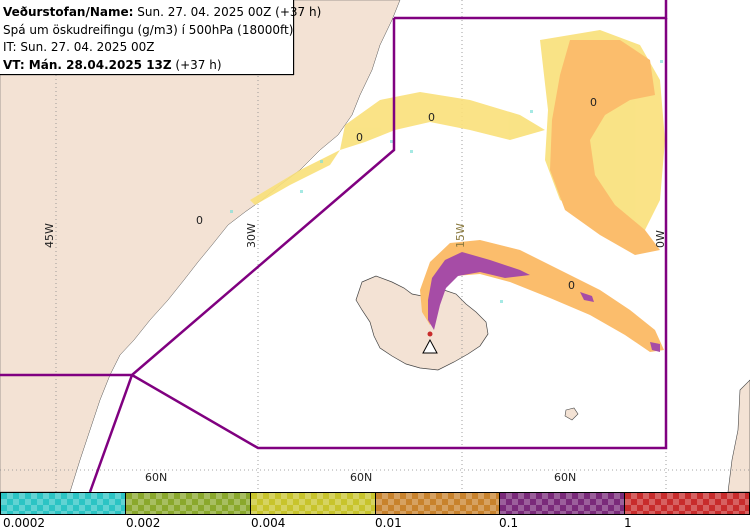 Image resolution: width=750 pixels, height=532 pixels. I want to click on ash-high-concentration, so click(544, 302).